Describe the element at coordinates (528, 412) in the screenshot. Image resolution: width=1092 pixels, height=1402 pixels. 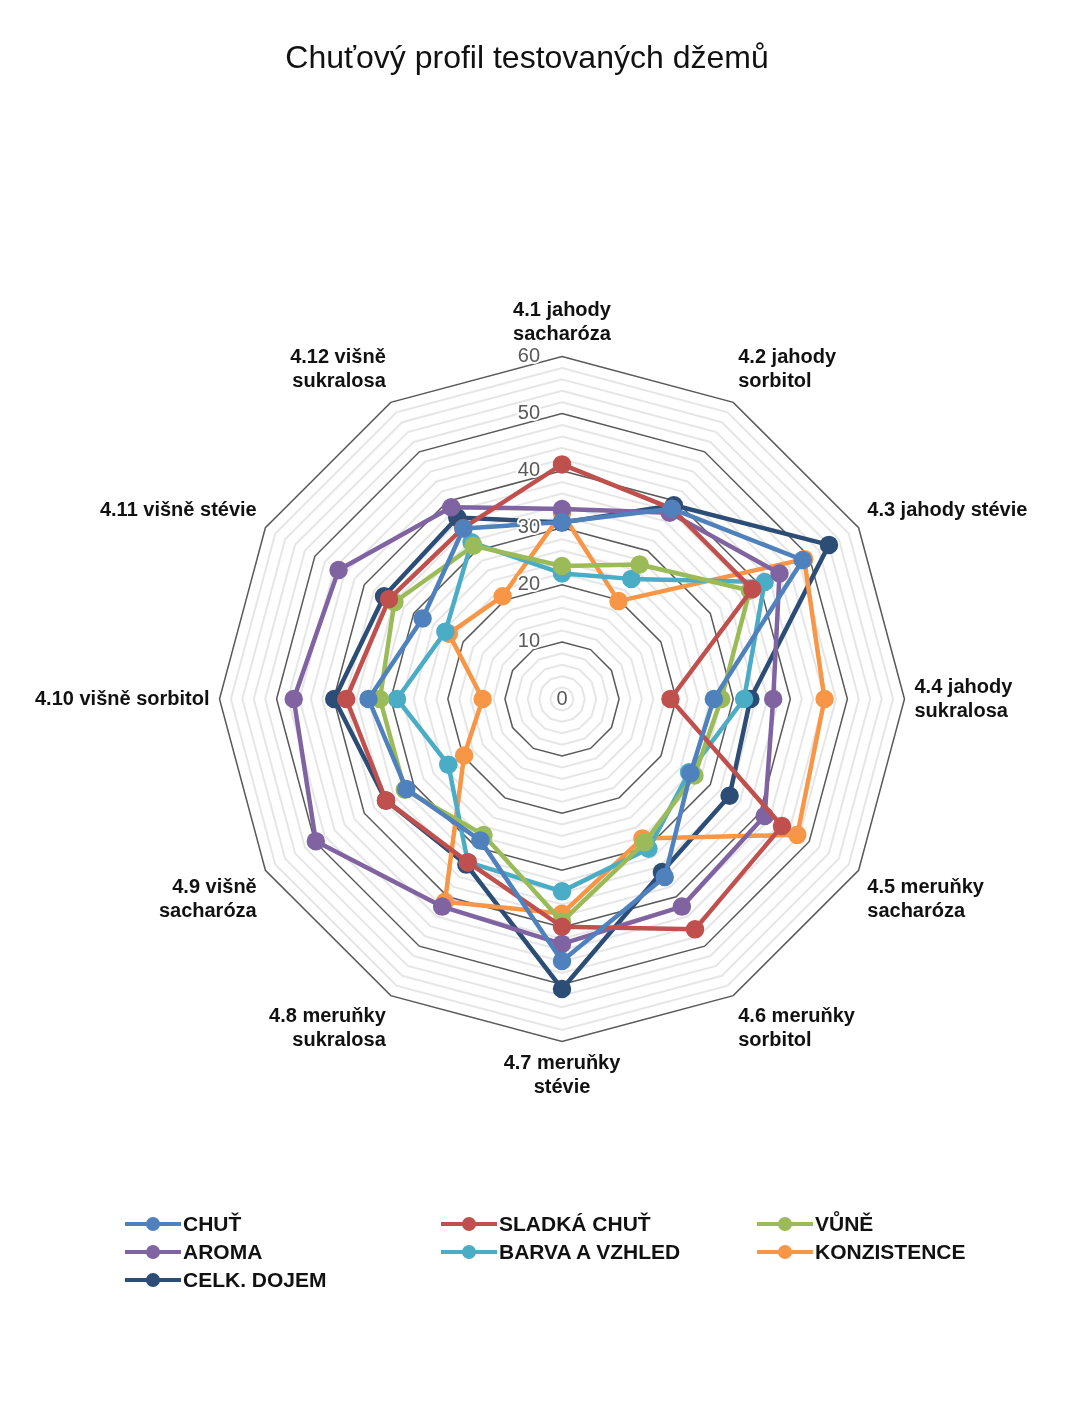
I see `y-tick-label: 50` at that location.